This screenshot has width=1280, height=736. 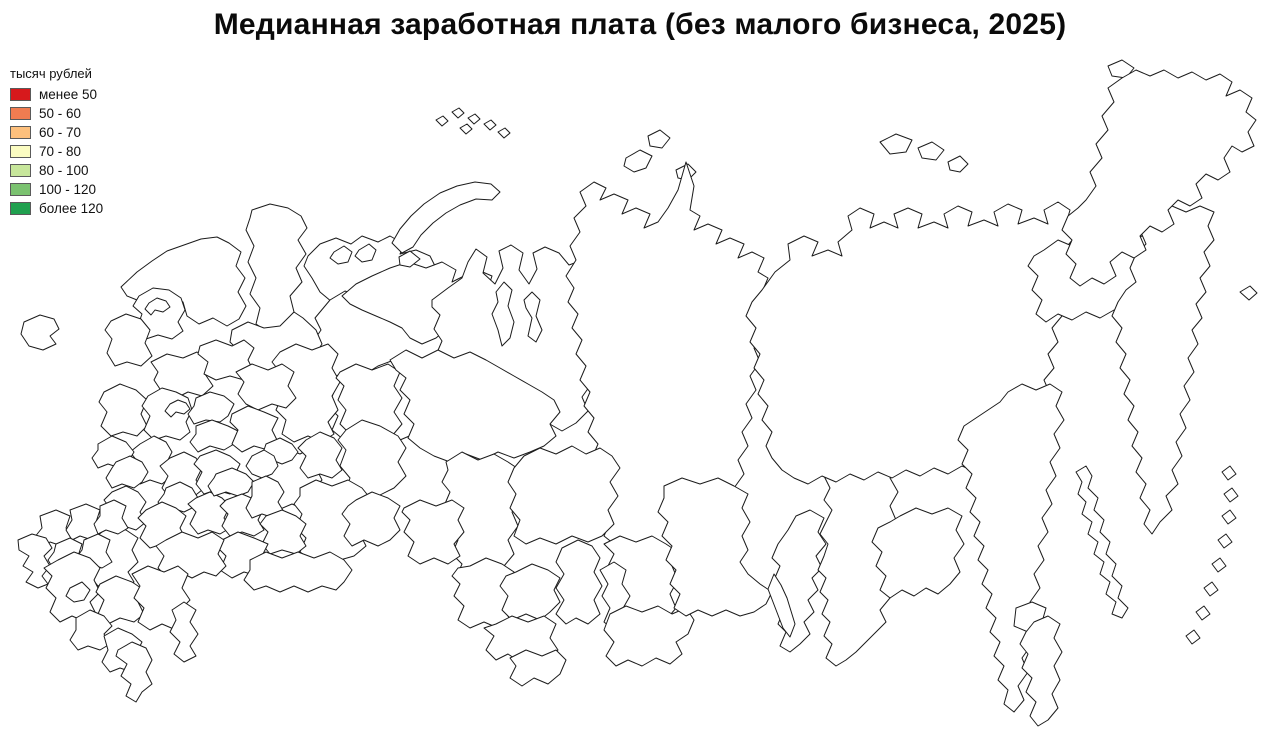 I want to click on legend-item: 100 - 120, so click(x=56, y=189).